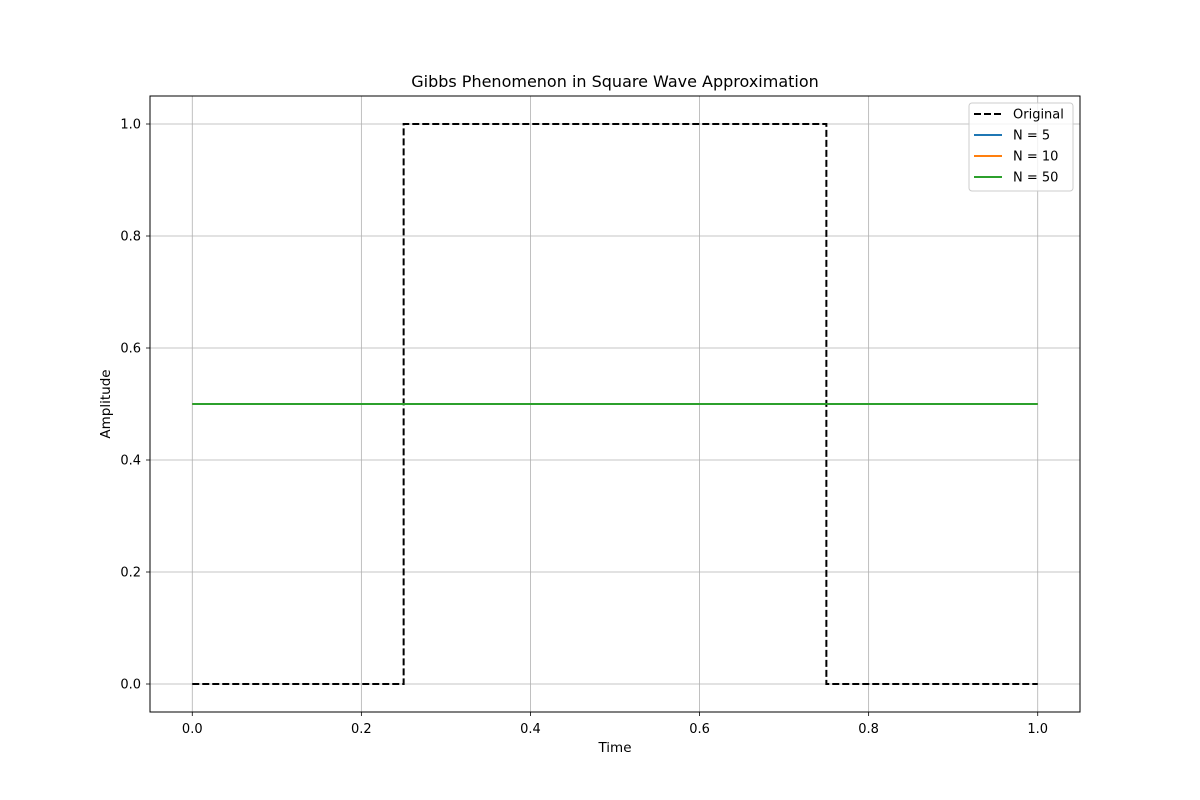 The width and height of the screenshot is (1200, 800). I want to click on legend-label: N = 5, so click(1031, 136).